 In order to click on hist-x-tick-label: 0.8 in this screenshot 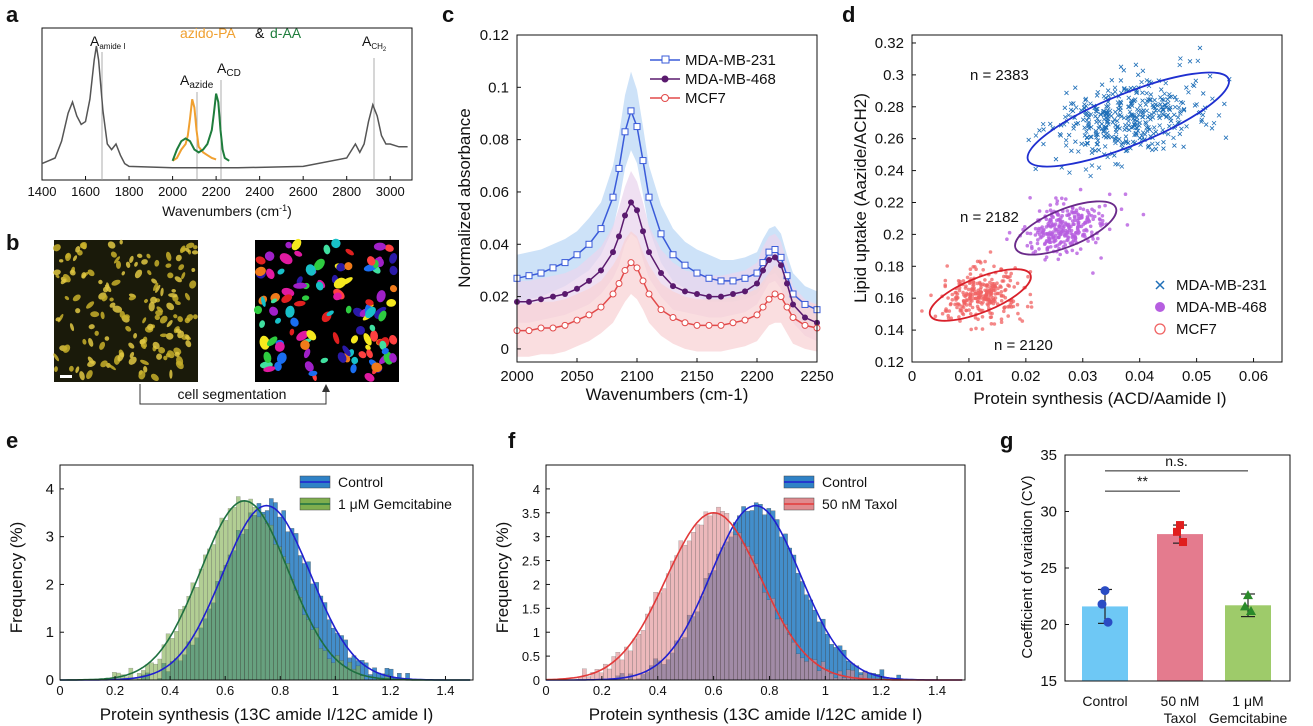, I will do `click(280, 690)`.